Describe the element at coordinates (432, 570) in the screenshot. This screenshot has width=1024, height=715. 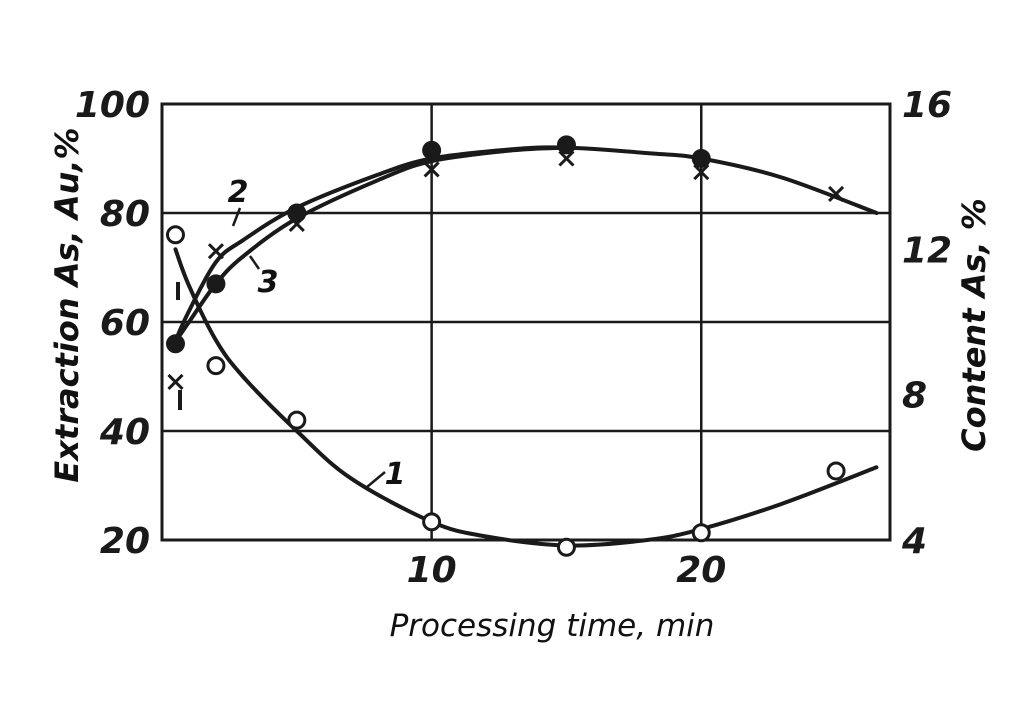
I see `x-tick-label: 10` at that location.